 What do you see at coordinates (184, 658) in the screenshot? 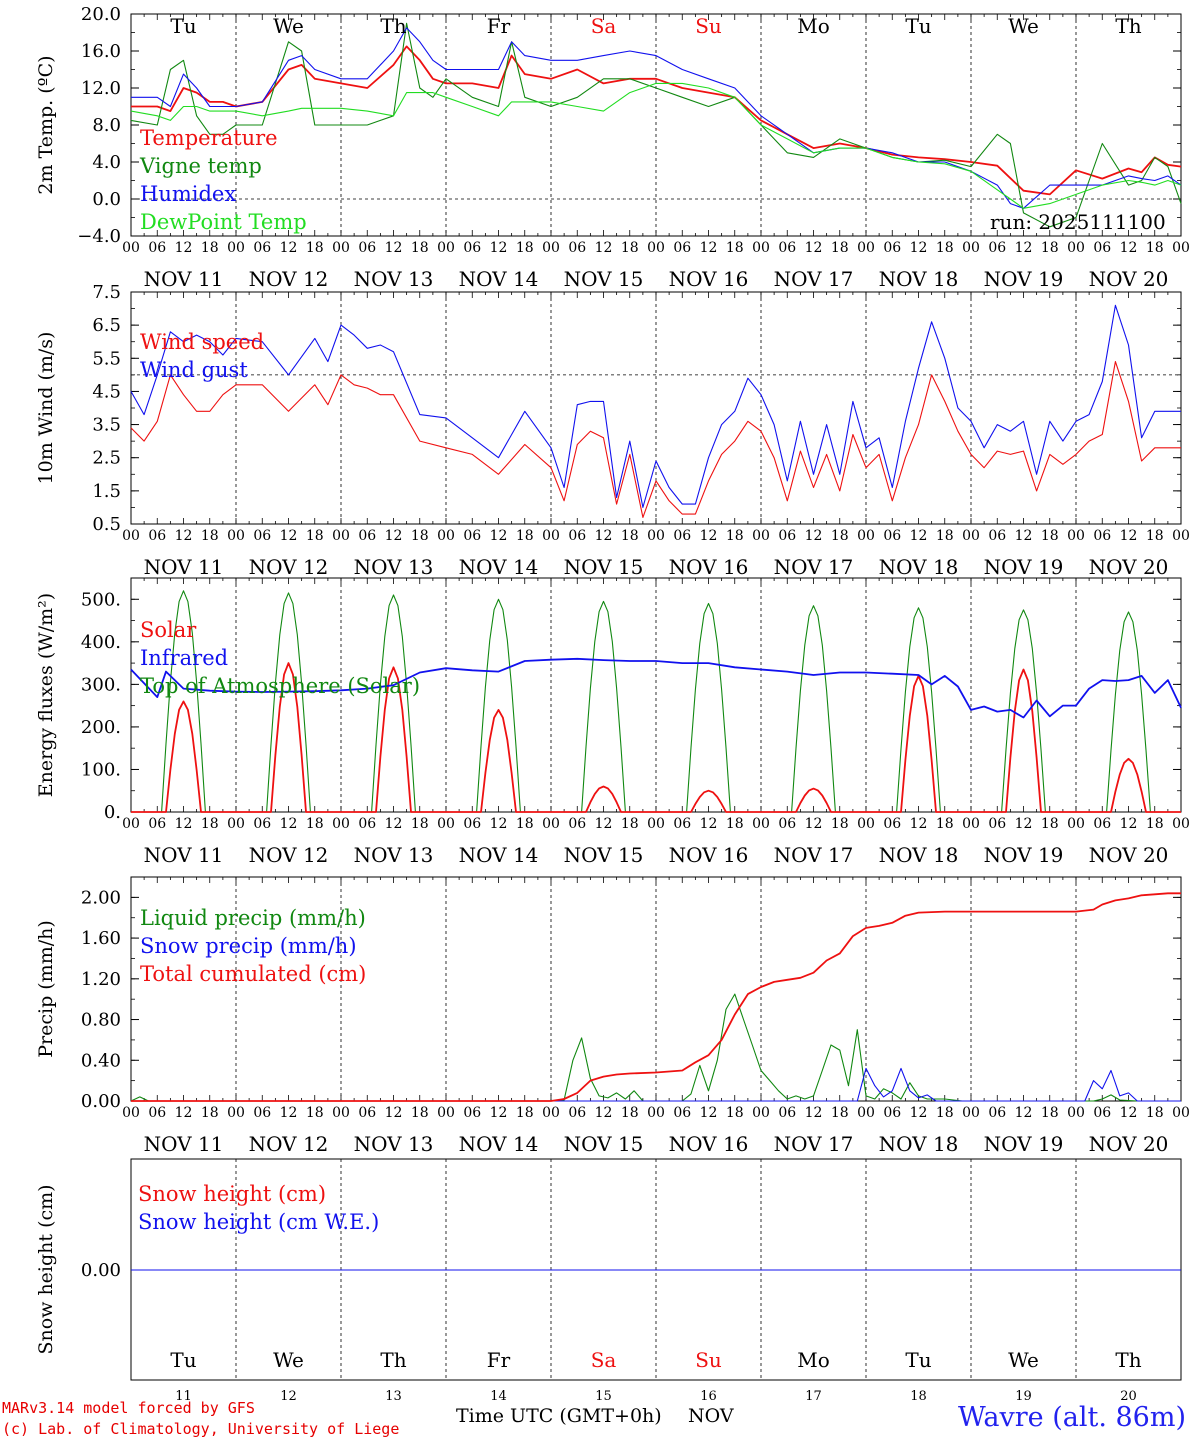
I see `legend-entry: Infrared` at bounding box center [184, 658].